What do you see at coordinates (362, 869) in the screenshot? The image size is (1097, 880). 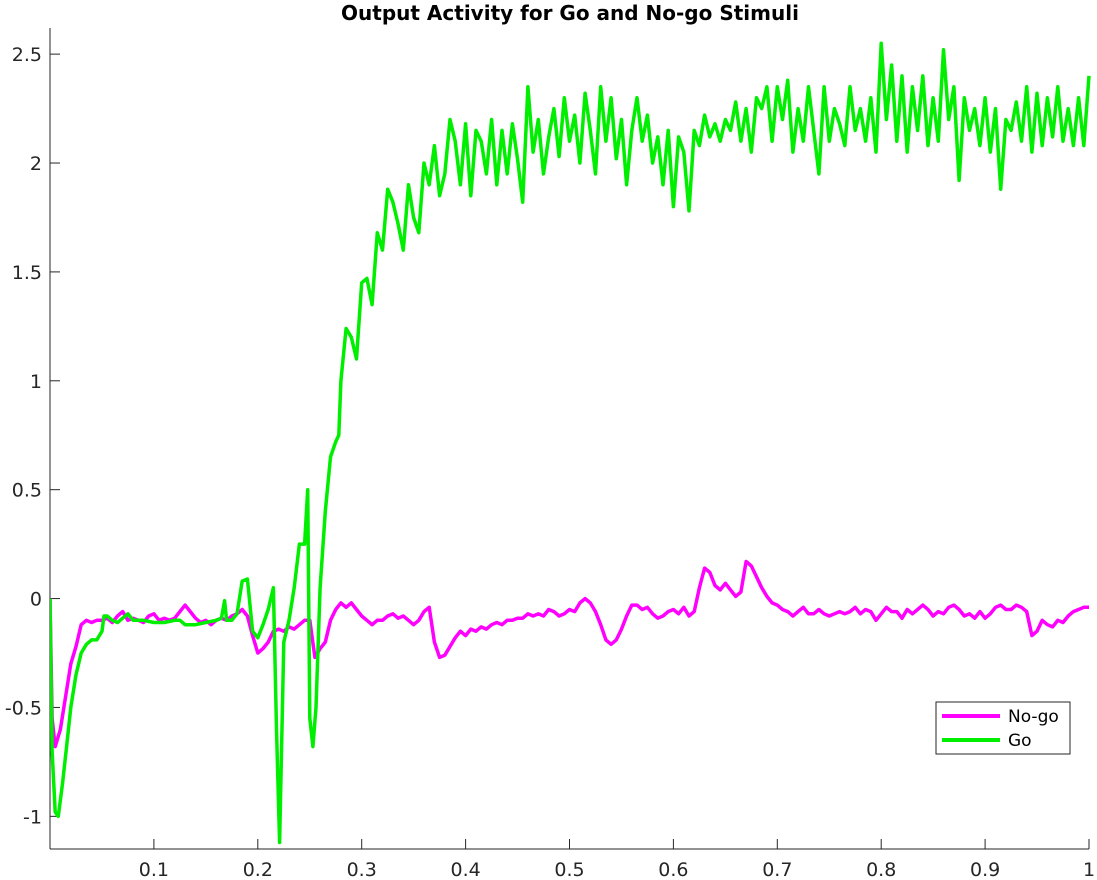 I see `x-tick-label: 0.3` at bounding box center [362, 869].